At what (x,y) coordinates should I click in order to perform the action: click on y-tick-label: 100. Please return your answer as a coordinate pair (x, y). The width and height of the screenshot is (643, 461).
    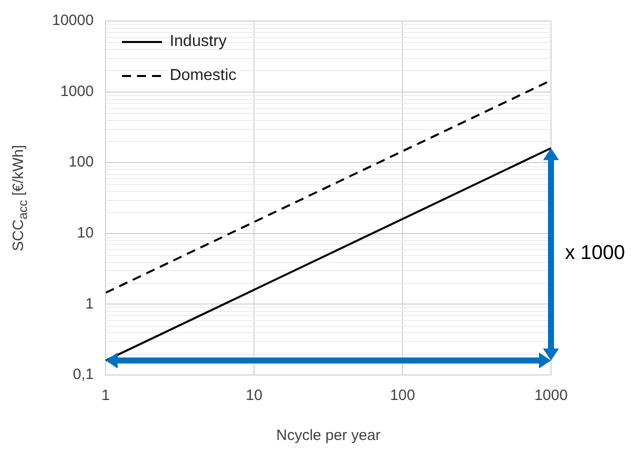
    Looking at the image, I should click on (81, 162).